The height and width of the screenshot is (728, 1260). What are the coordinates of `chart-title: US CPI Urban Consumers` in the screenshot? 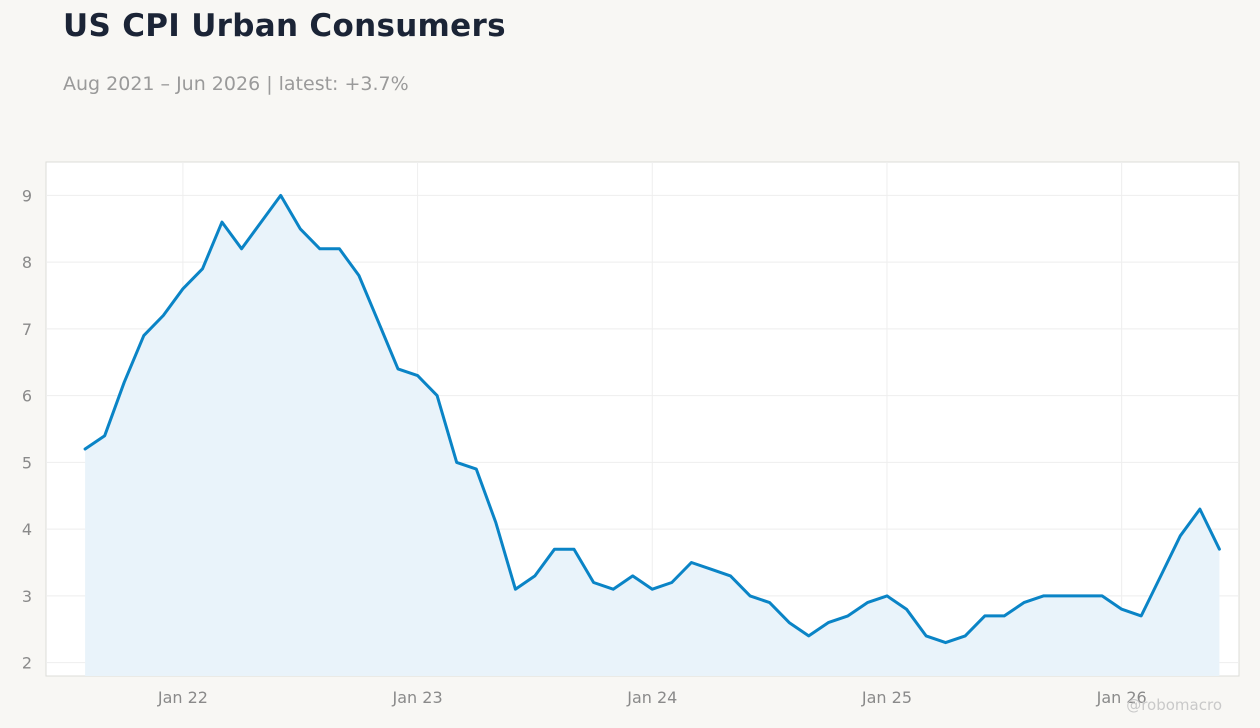 It's located at (284, 26).